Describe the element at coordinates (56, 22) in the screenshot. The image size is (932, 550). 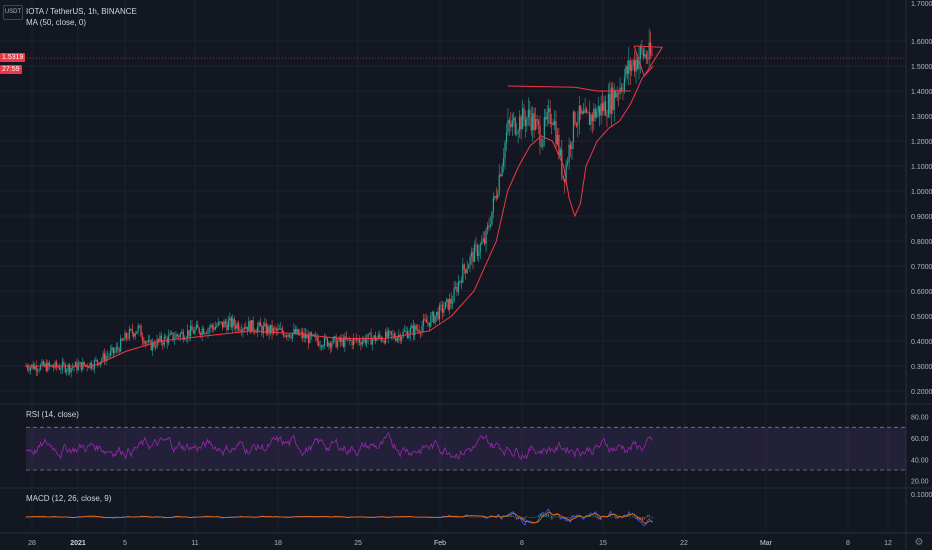
I see `ma-legend: MA (50, close, 0)` at that location.